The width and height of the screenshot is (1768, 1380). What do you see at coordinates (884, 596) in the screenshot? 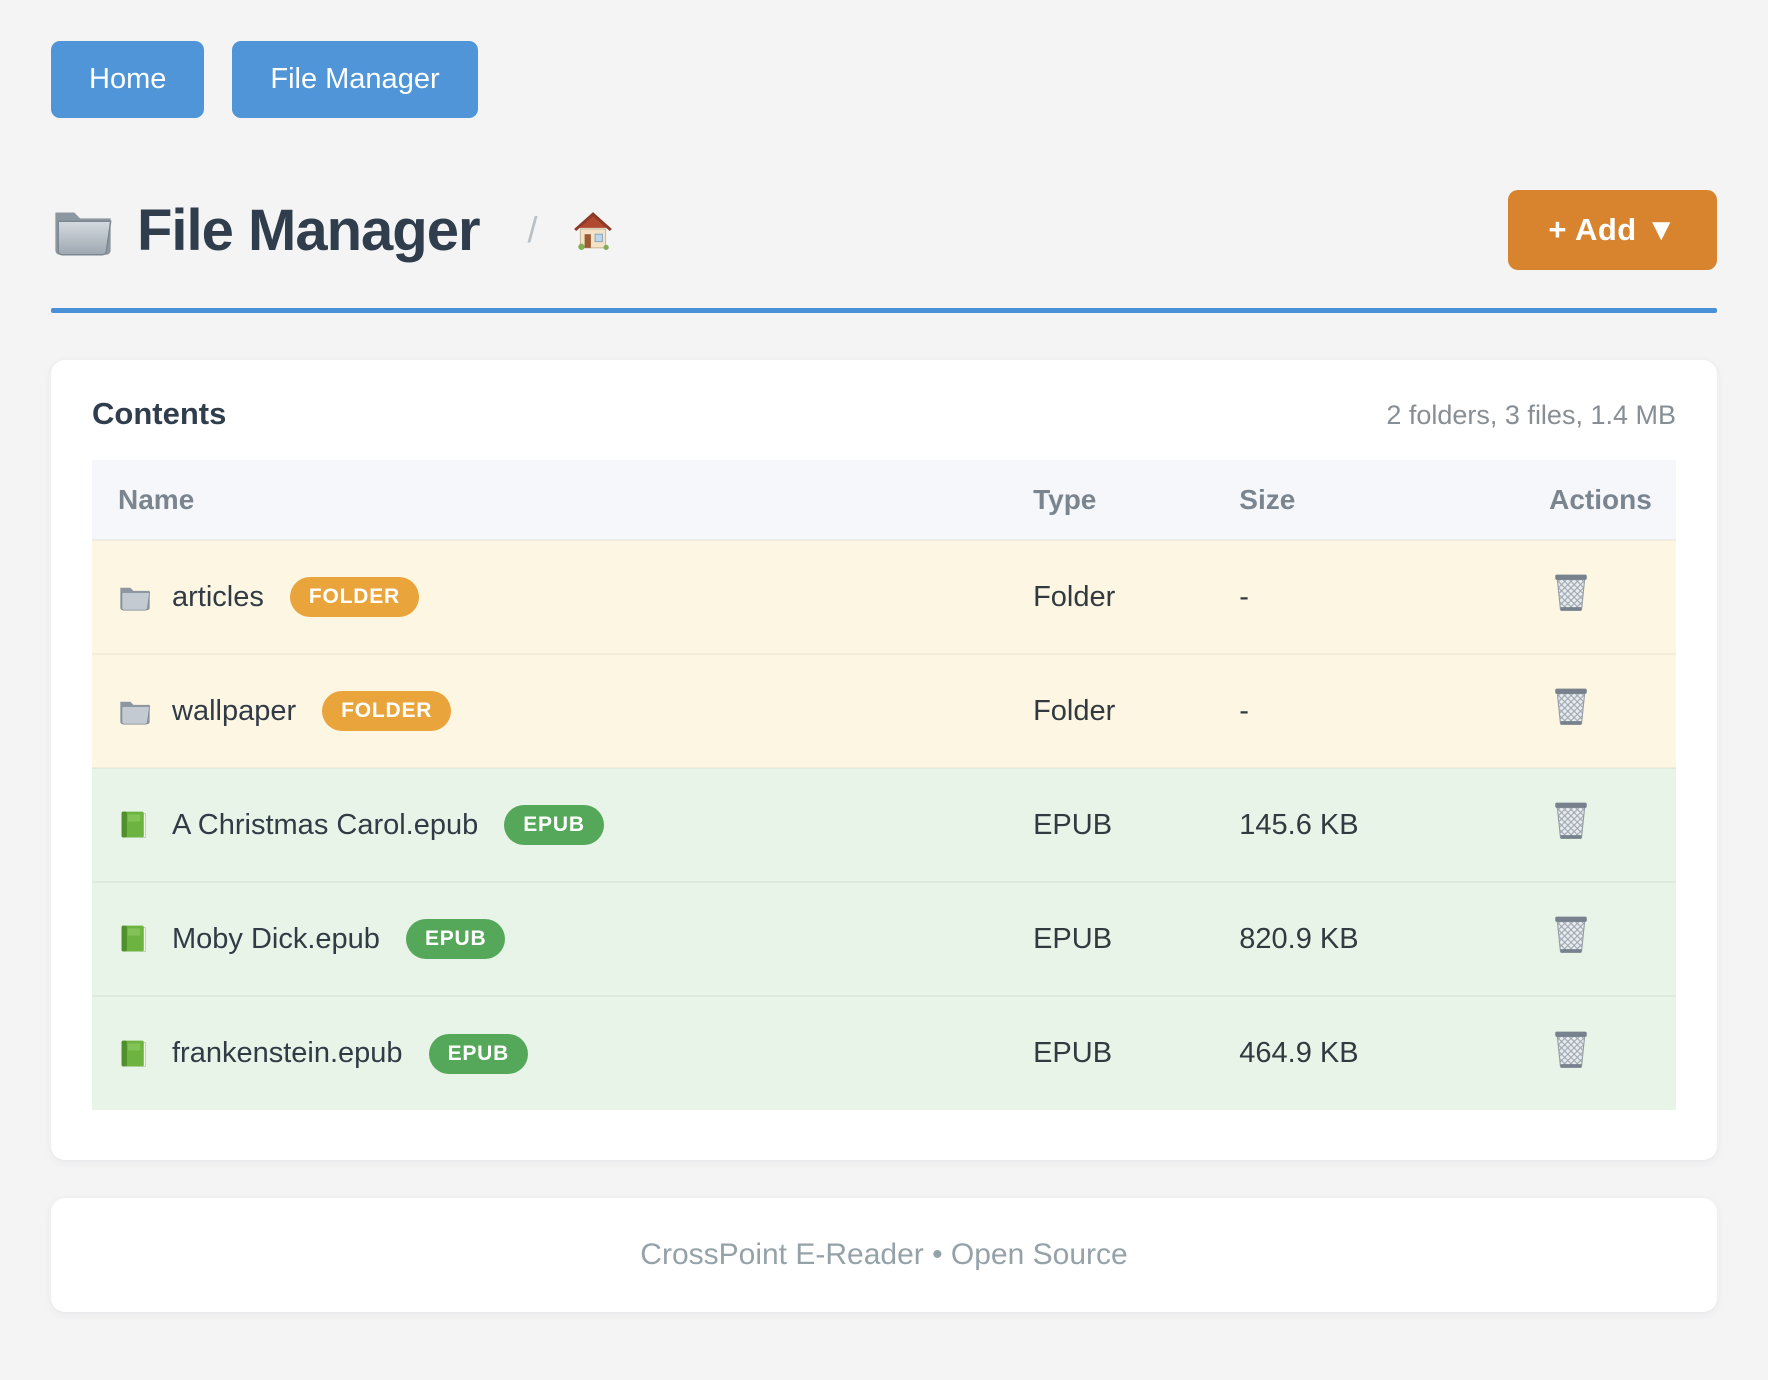
I see `table-row: articles FOLDER Folder -` at bounding box center [884, 596].